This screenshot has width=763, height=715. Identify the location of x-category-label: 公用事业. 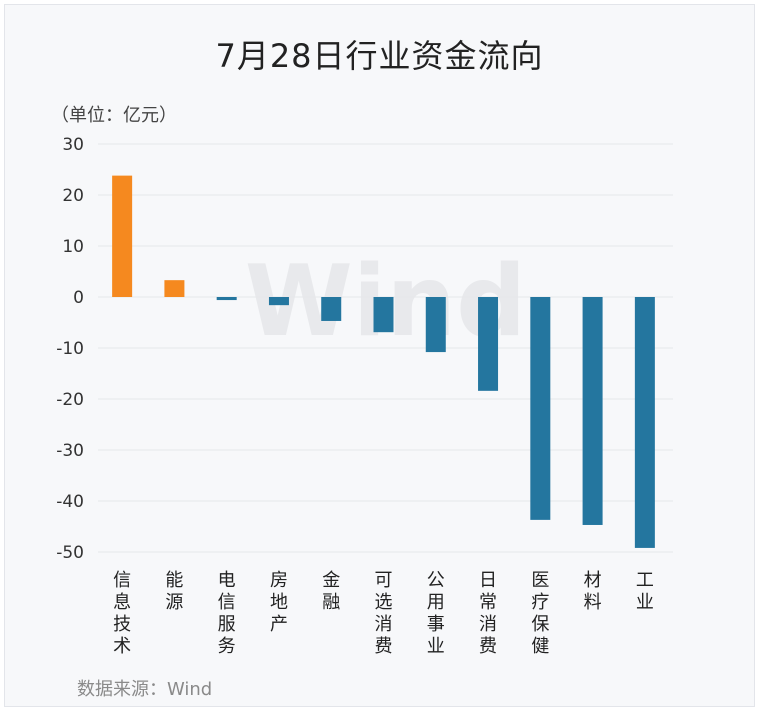
(436, 613).